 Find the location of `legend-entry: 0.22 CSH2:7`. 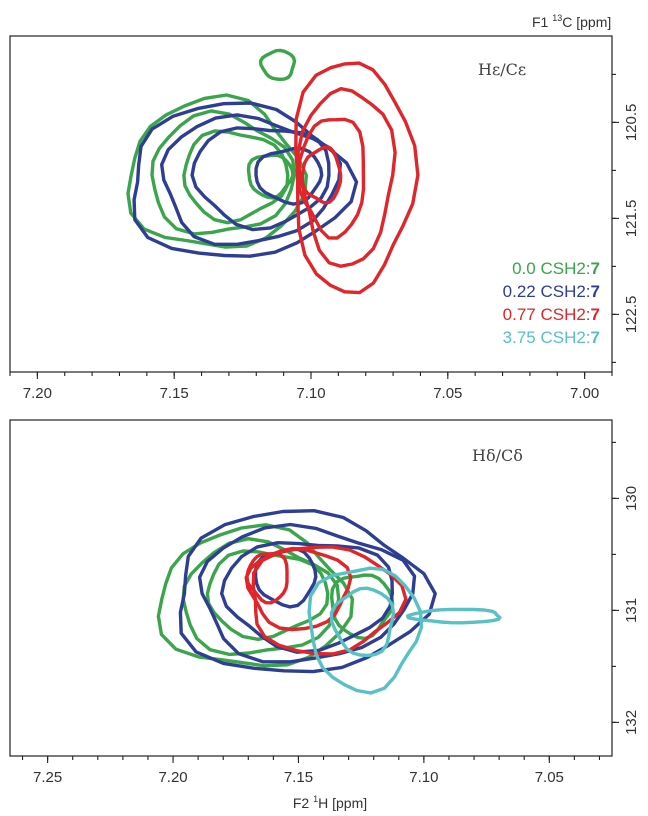

legend-entry: 0.22 CSH2:7 is located at coordinates (551, 291).